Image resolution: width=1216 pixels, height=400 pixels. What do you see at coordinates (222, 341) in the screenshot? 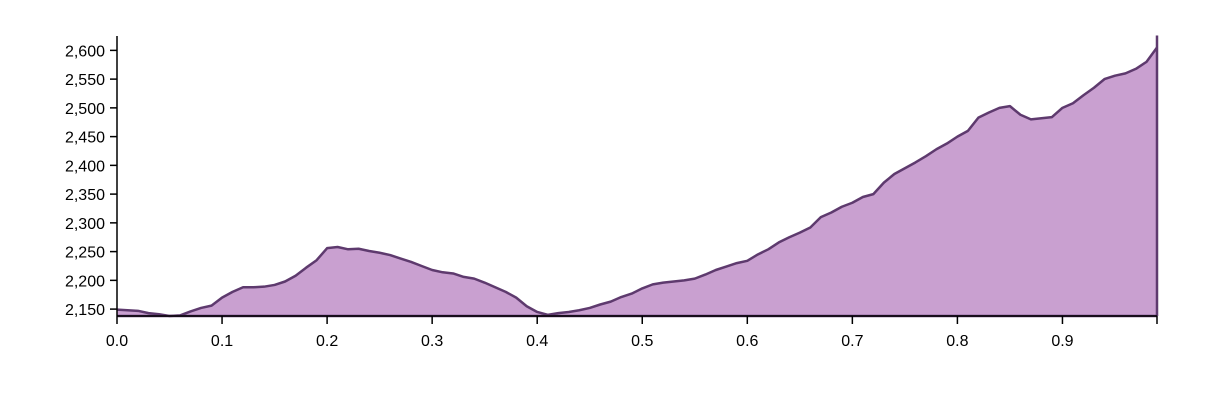
I see `x-tick-label: 0.1` at bounding box center [222, 341].